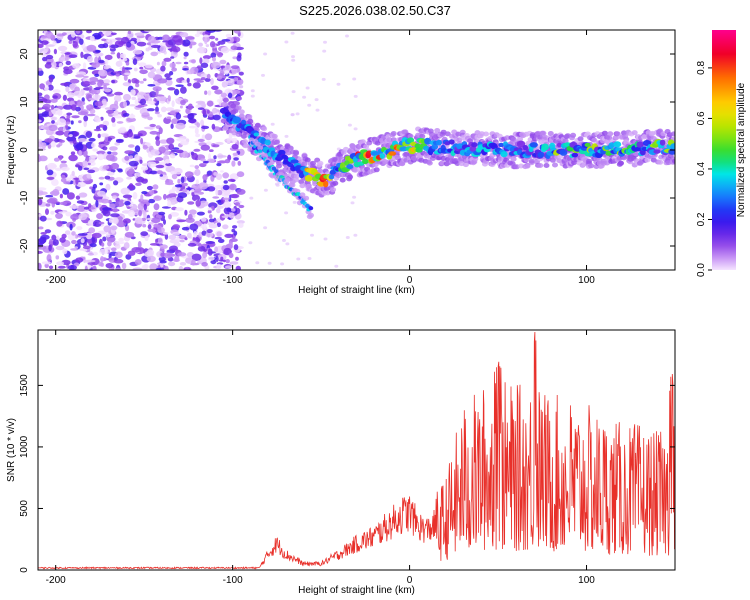  Describe the element at coordinates (24, 150) in the screenshot. I see `y-tick-label: 0` at that location.